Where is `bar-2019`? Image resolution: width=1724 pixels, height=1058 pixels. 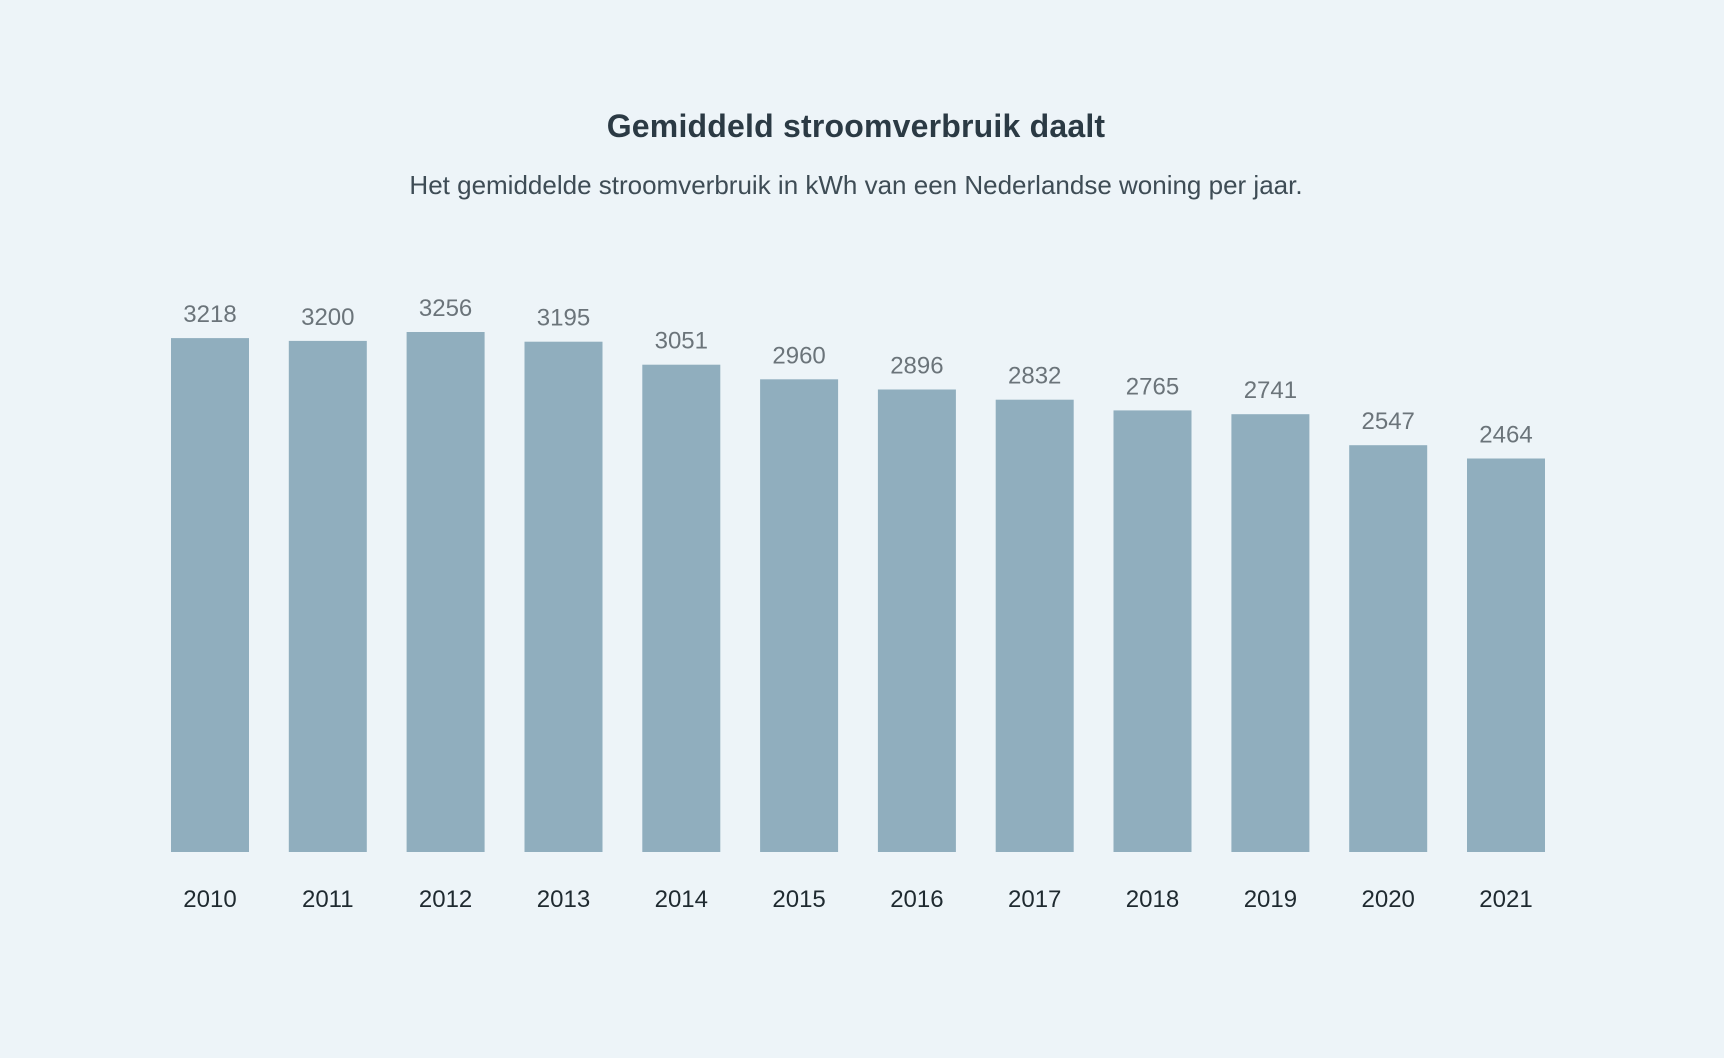 bar-2019 is located at coordinates (1270, 633).